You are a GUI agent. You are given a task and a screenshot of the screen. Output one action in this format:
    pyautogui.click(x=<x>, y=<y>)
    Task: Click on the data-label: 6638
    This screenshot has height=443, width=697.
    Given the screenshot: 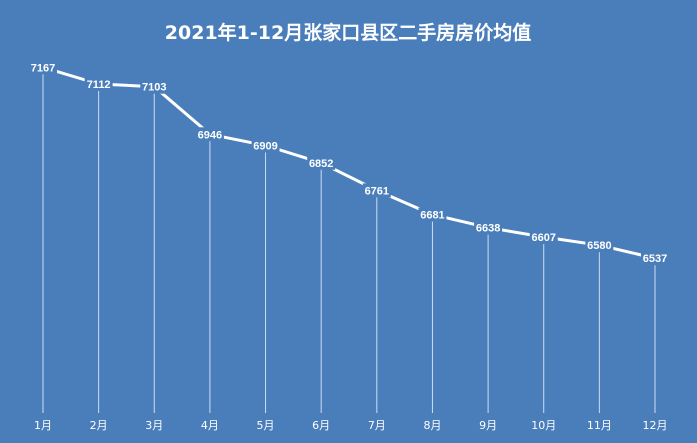 What is the action you would take?
    pyautogui.click(x=488, y=229)
    